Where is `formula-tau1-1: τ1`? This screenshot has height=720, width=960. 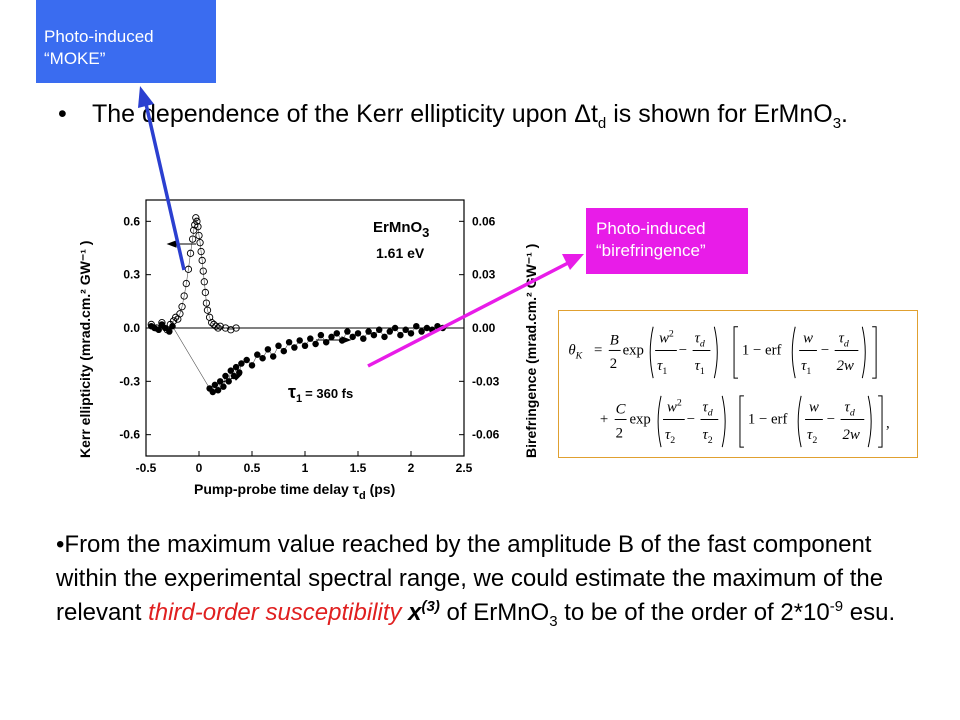
formula-tau1-1: τ1 is located at coordinates (700, 367).